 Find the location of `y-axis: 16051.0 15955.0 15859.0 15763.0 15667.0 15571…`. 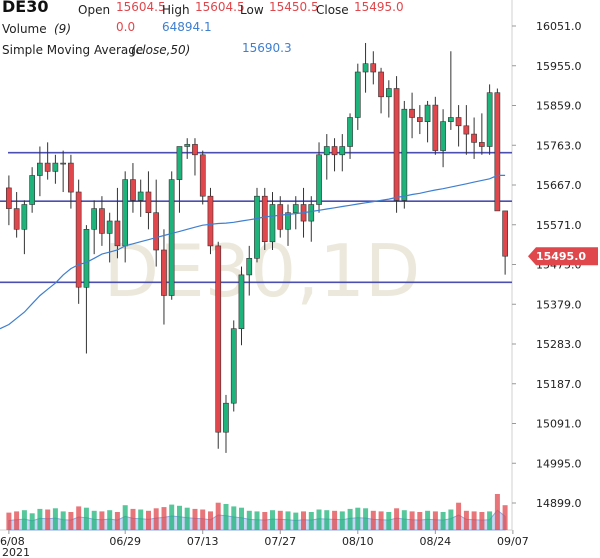

y-axis: 16051.0 15955.0 15859.0 15763.0 15667.0 15571… is located at coordinates (547, 265).